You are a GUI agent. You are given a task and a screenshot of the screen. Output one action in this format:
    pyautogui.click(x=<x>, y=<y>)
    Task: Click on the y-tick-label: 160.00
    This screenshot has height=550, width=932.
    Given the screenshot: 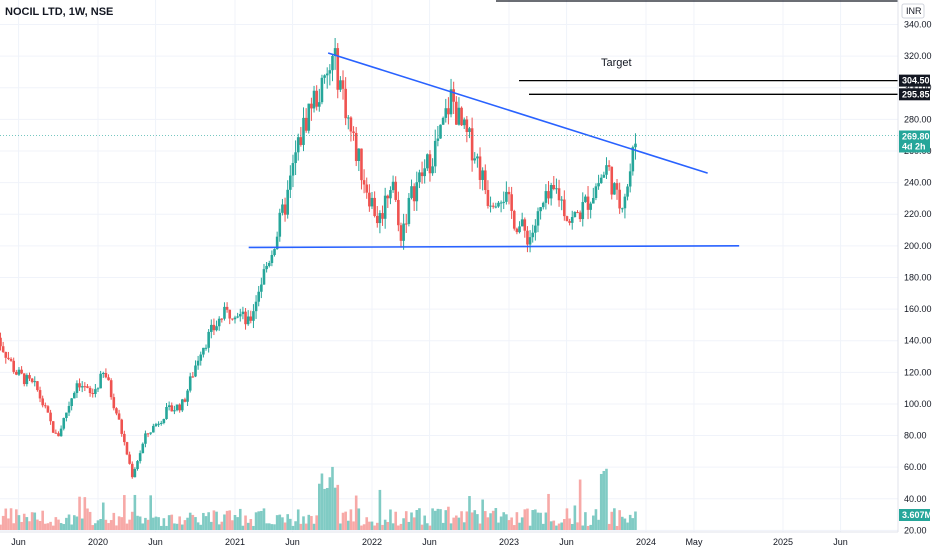 What is the action you would take?
    pyautogui.click(x=918, y=309)
    